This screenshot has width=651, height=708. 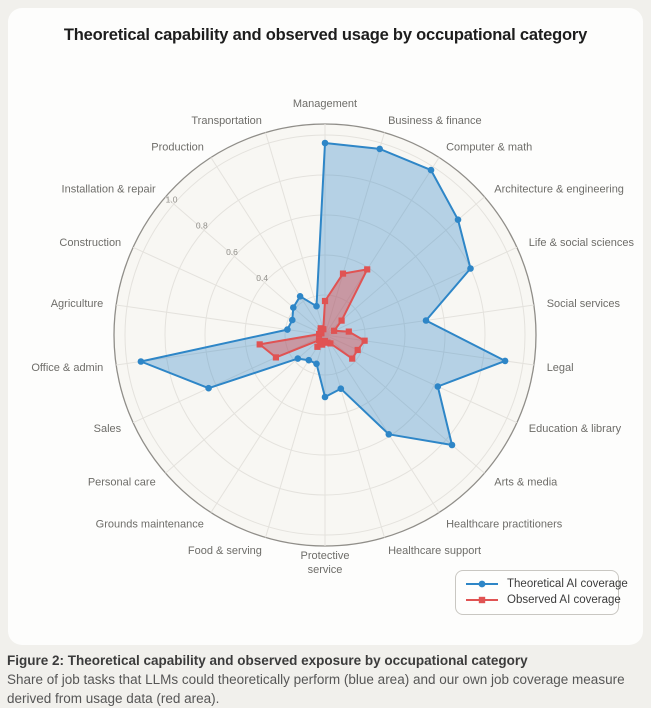 What do you see at coordinates (559, 189) in the screenshot?
I see `category-label-architecture-engineering: Architecture & engineering` at bounding box center [559, 189].